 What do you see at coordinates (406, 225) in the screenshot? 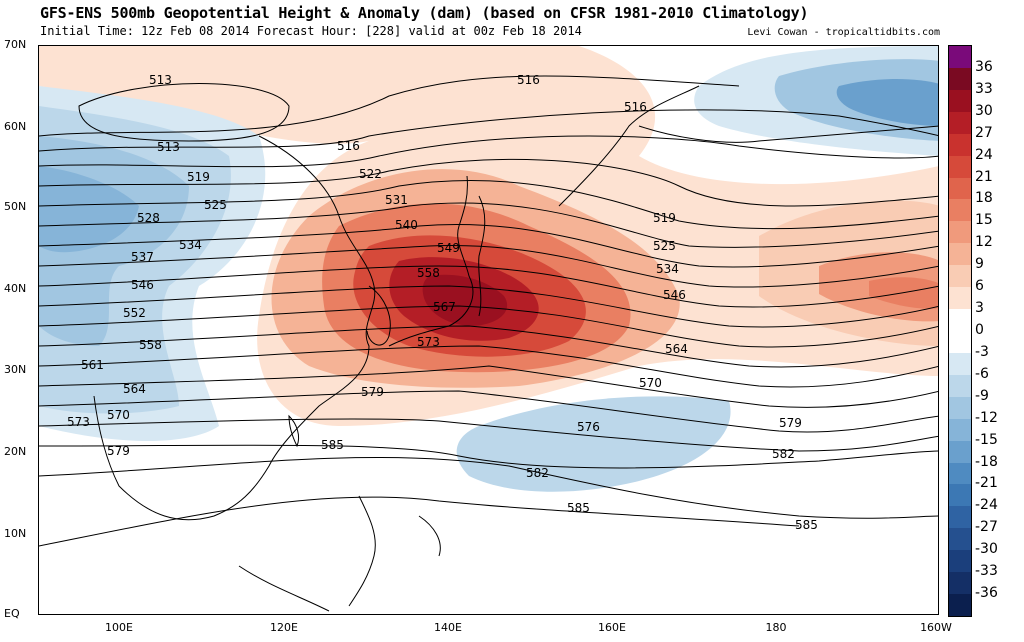
I see `contour-label: 540` at bounding box center [406, 225].